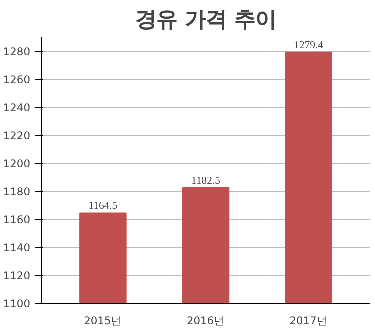 This screenshot has height=330, width=375. I want to click on y-tick-label: 1160, so click(17, 220).